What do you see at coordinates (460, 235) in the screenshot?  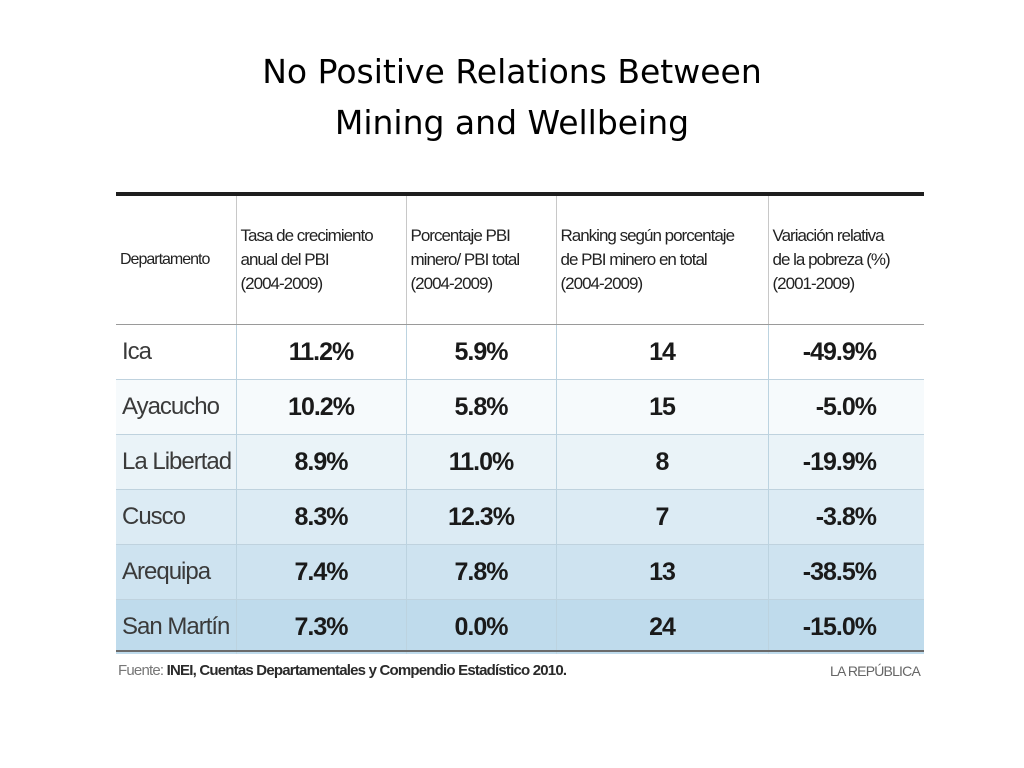 I see `header-line: Porcentaje PBI` at bounding box center [460, 235].